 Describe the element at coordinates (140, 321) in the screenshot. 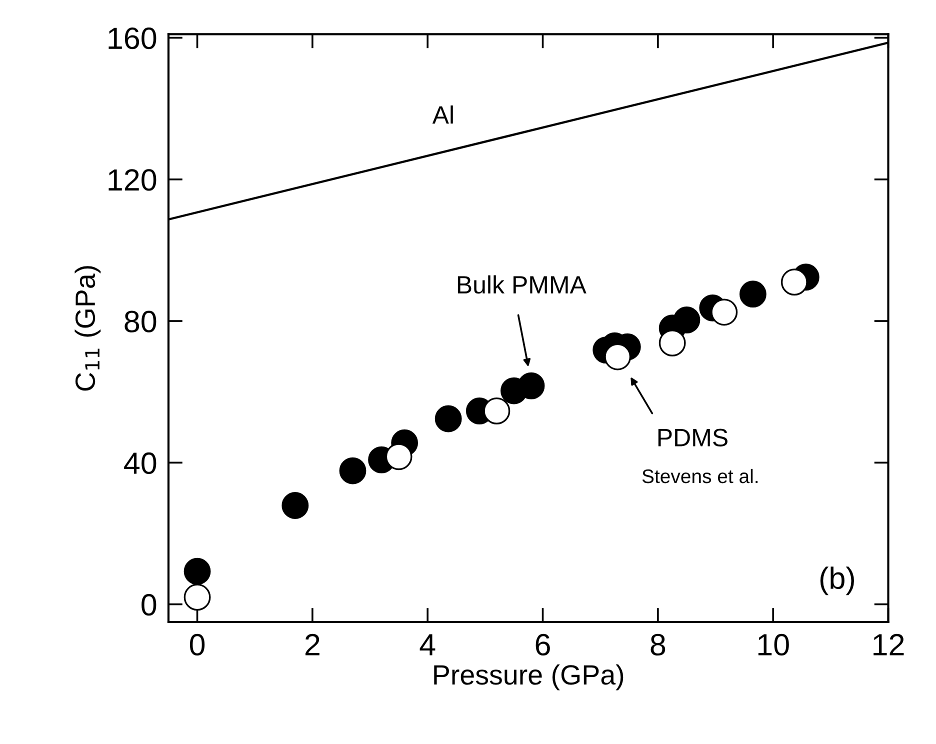

I see `y-tick-label: 80` at that location.